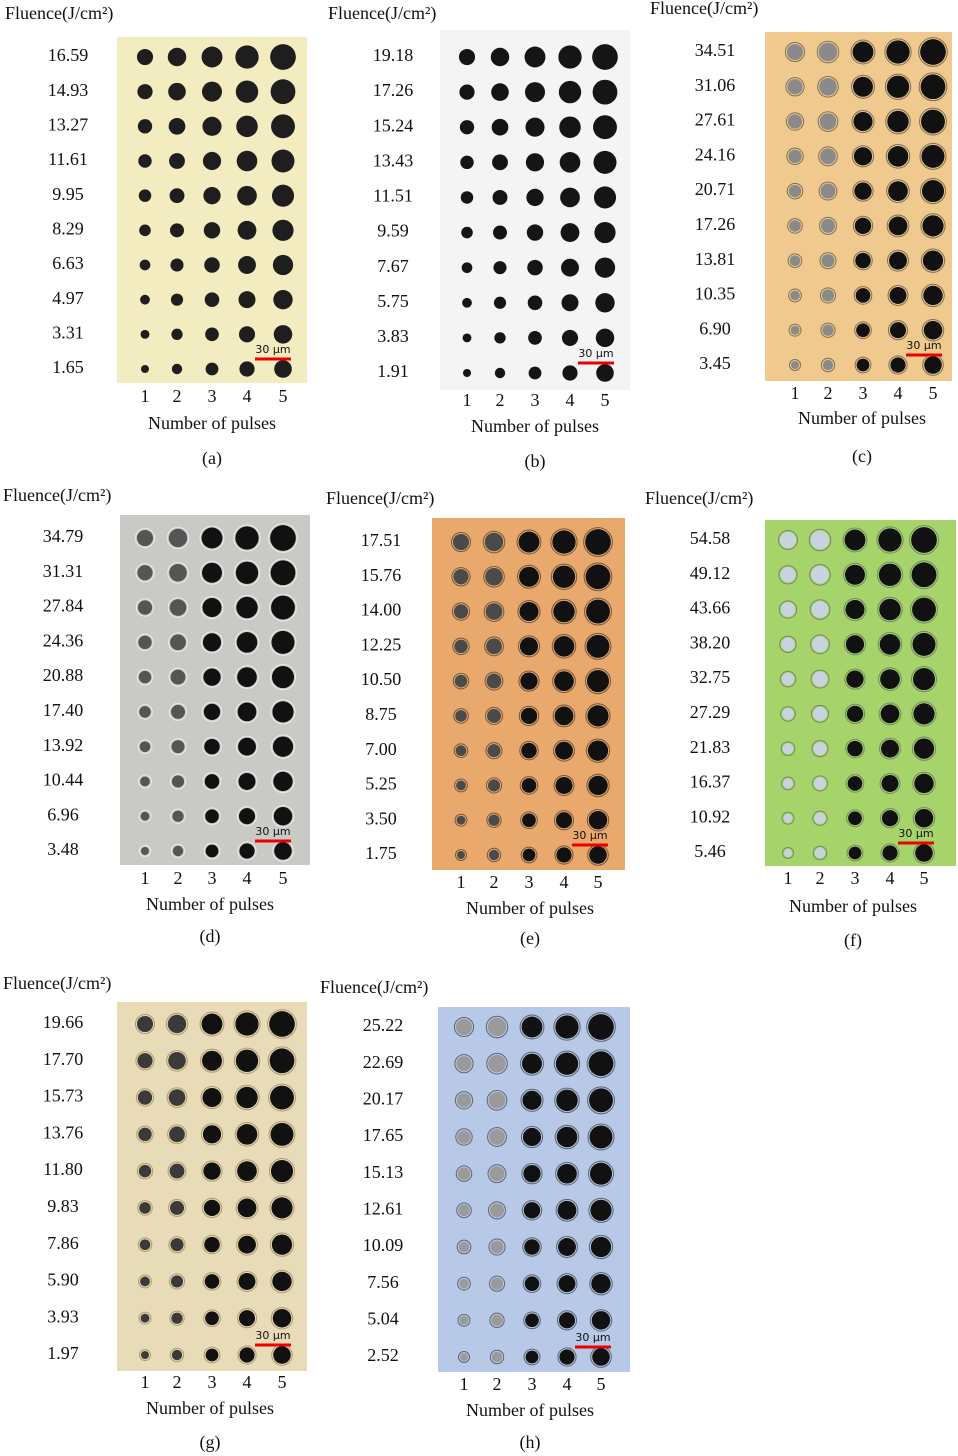 The width and height of the screenshot is (958, 1456). I want to click on fluence-value: 5.04, so click(383, 1318).